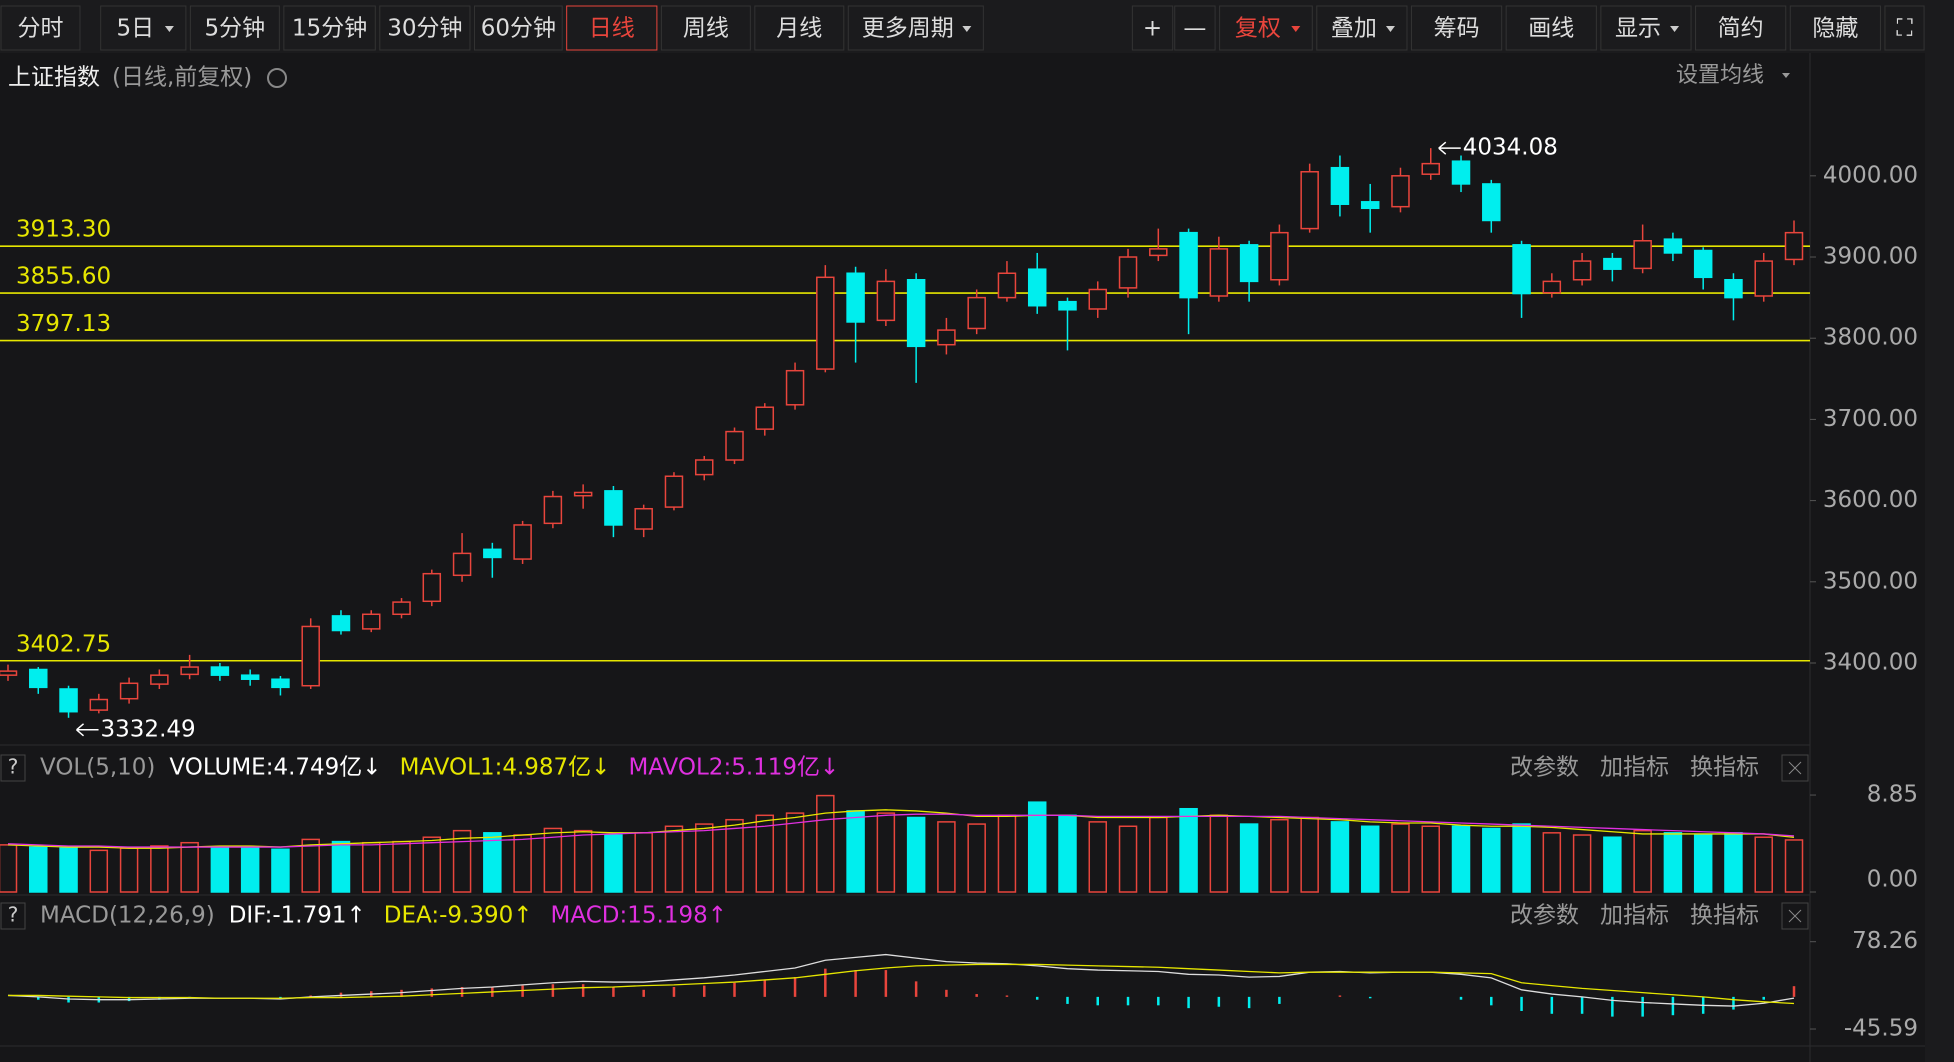 The image size is (1954, 1062). Describe the element at coordinates (1449, 148) in the screenshot. I see `annotation-arrow` at that location.